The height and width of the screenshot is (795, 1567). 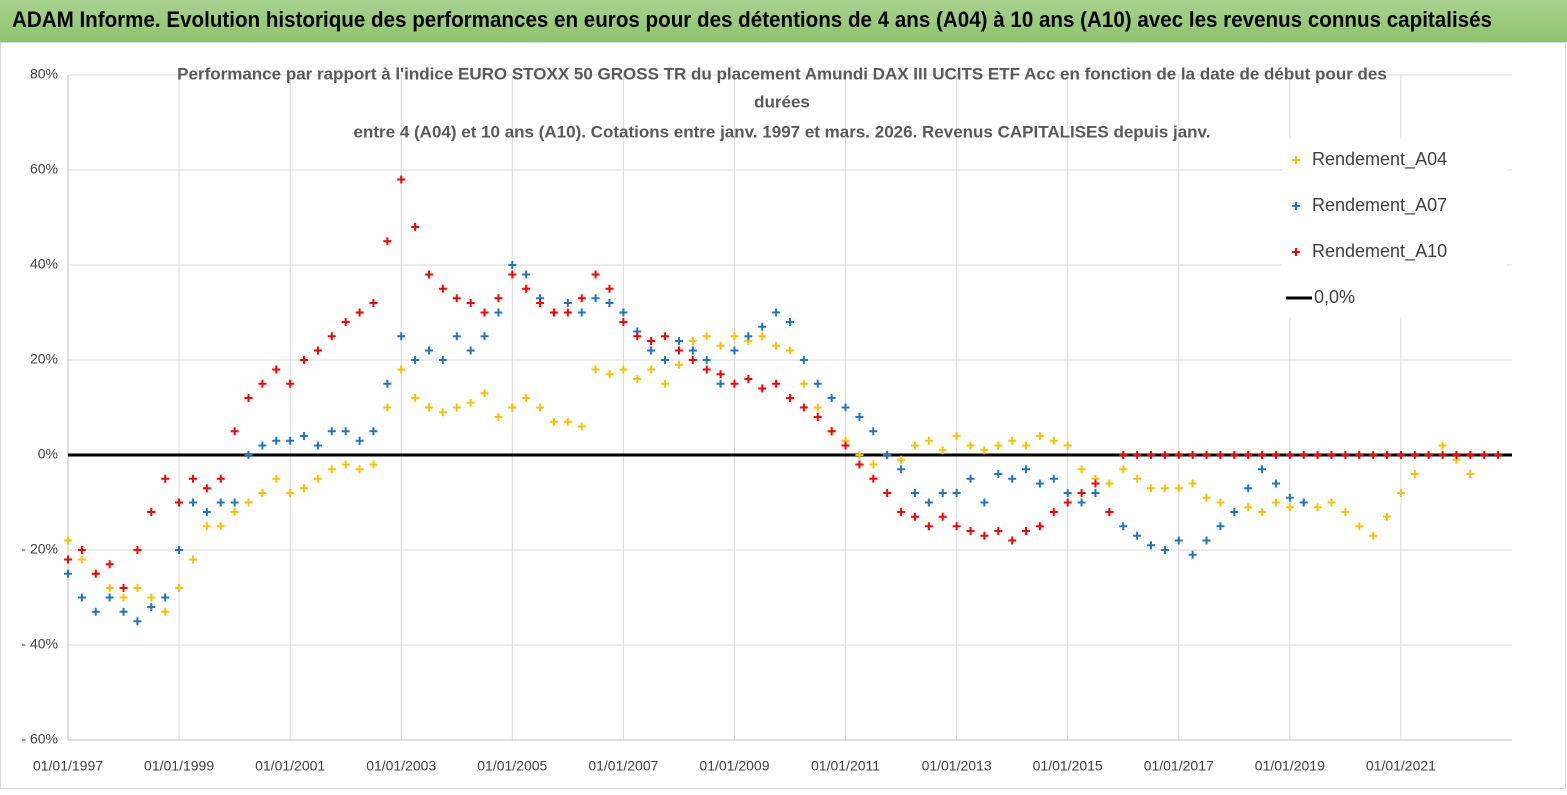 I want to click on x-tick-label: 01/01/2019, so click(x=1290, y=766).